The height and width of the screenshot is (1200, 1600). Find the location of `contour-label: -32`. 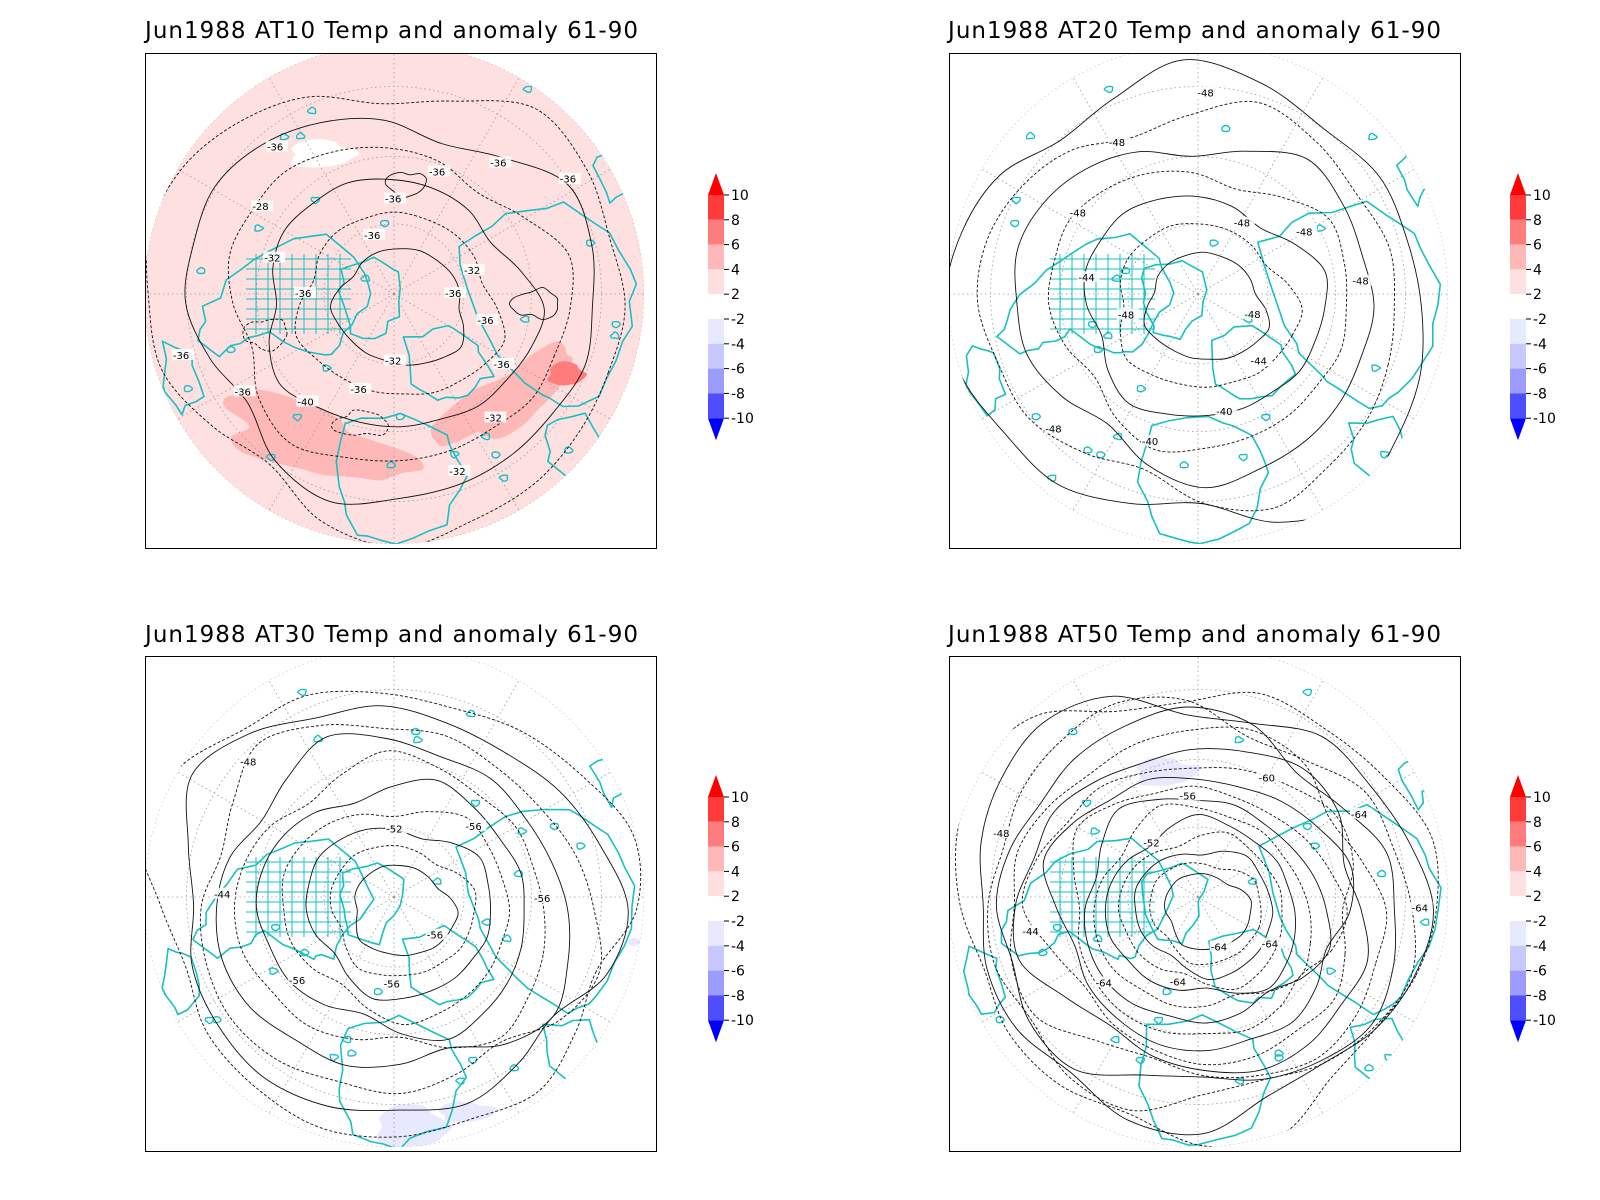

contour-label: -32 is located at coordinates (272, 259).